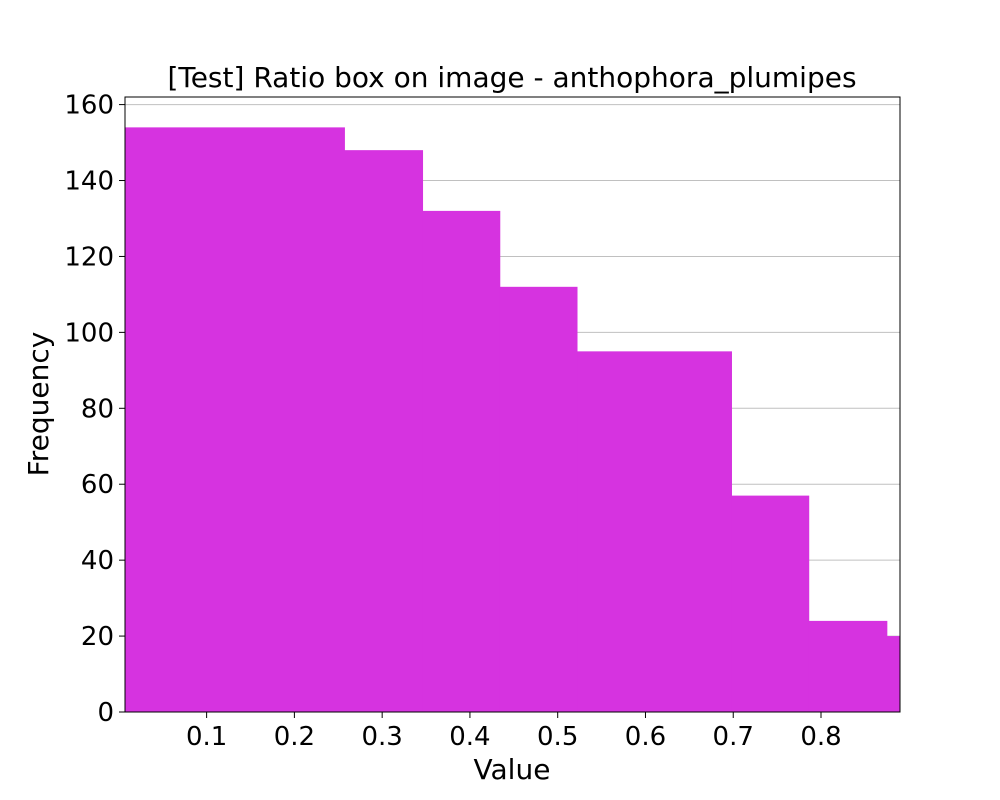  What do you see at coordinates (733, 737) in the screenshot?
I see `x-tick-label: 0.7` at bounding box center [733, 737].